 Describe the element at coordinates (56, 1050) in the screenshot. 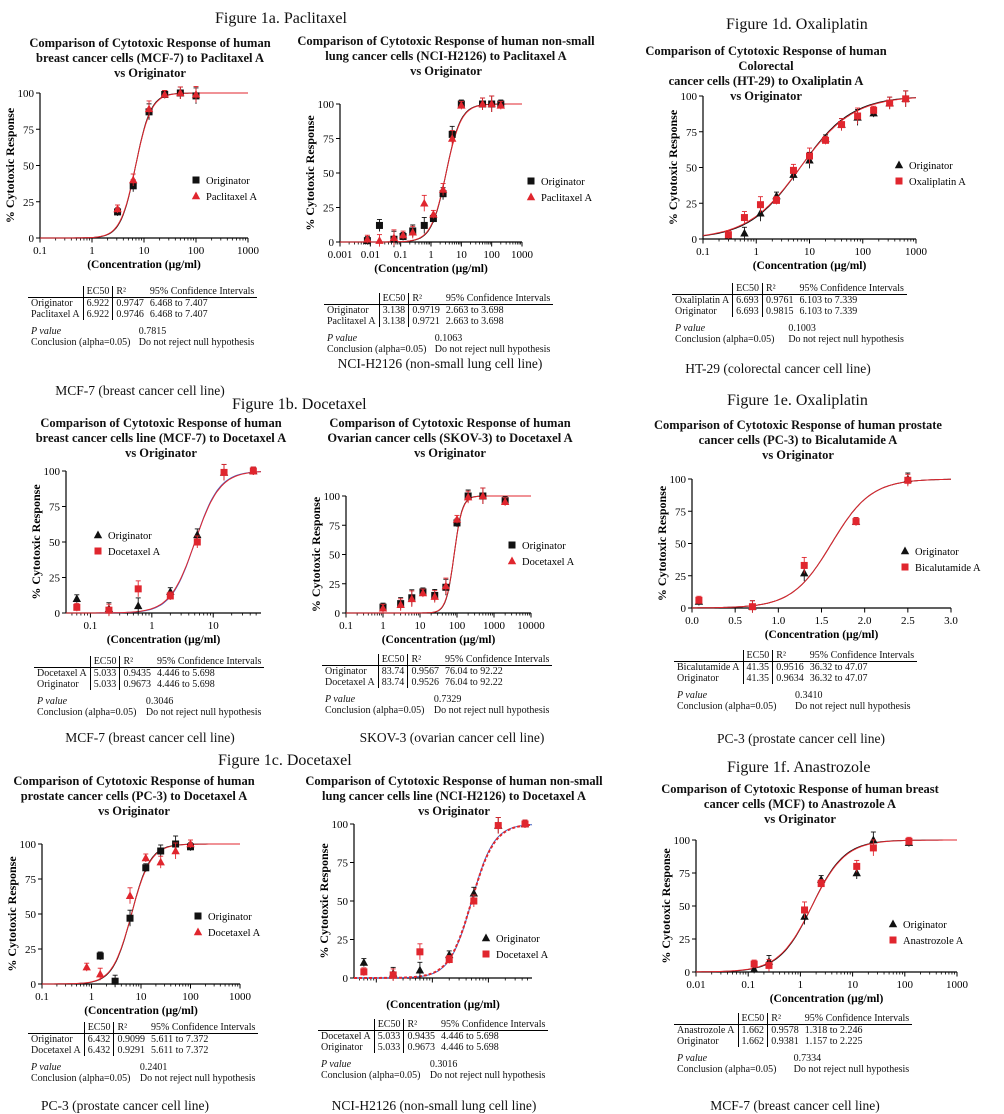

I see `stats-cell: Docetaxel A` at that location.